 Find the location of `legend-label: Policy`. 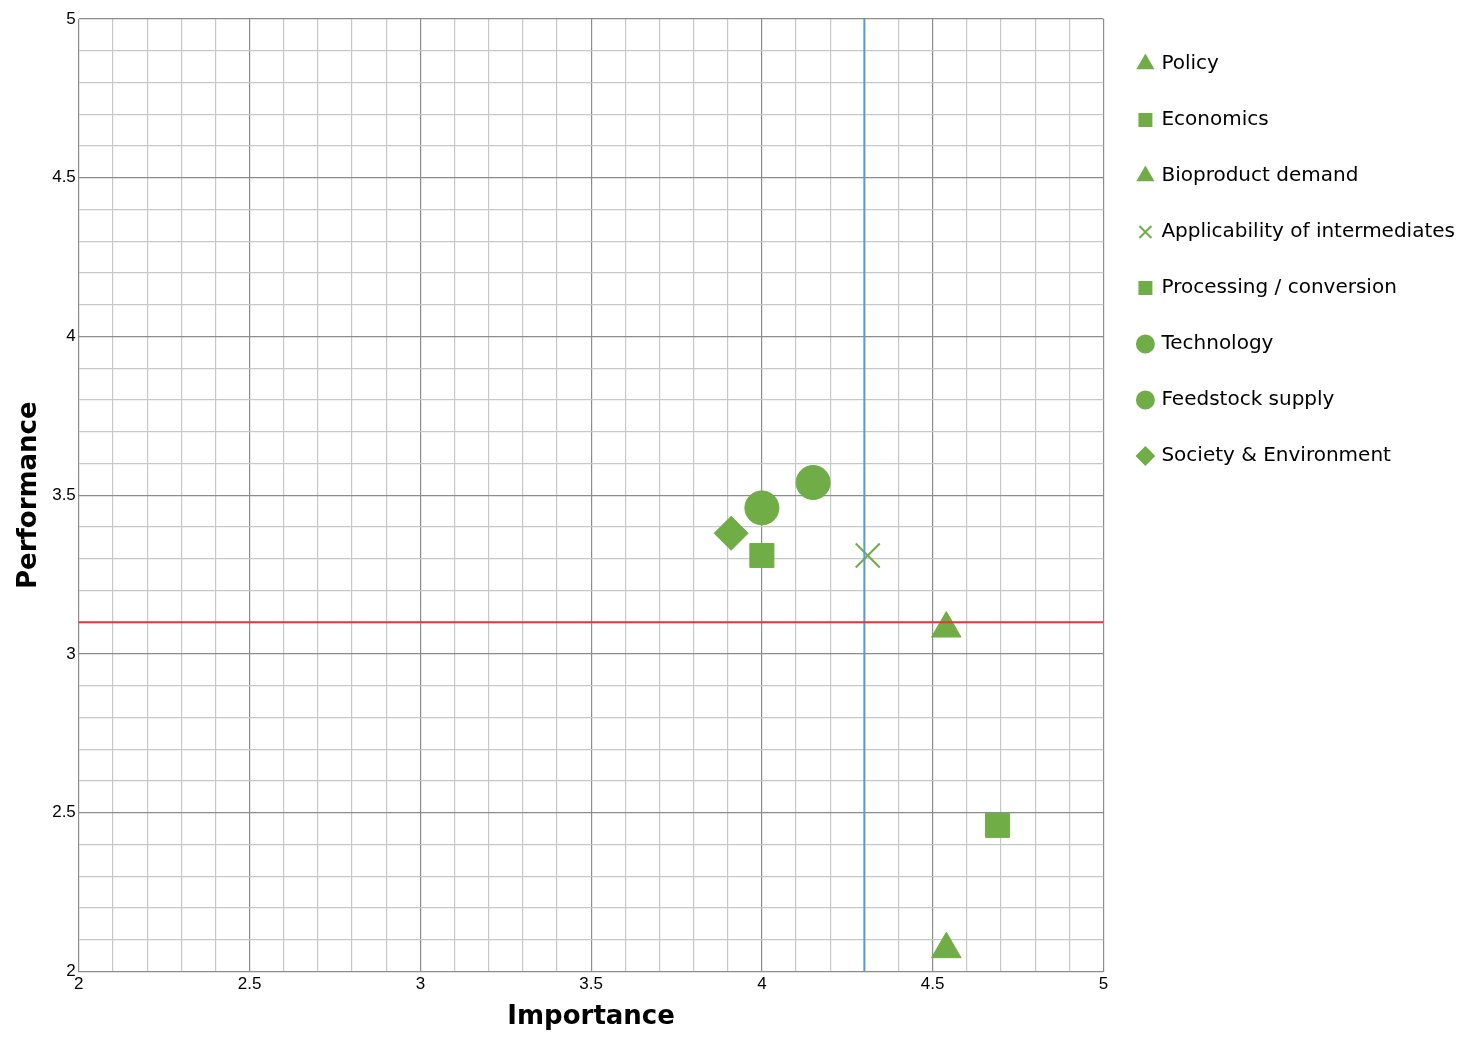

legend-label: Policy is located at coordinates (1190, 62).